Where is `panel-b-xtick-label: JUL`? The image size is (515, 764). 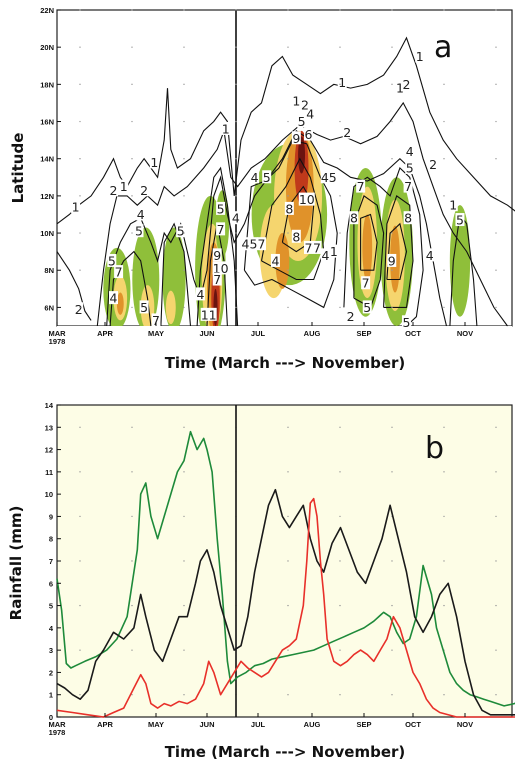
panel-b-xtick-label: JUL is located at coordinates (258, 724).